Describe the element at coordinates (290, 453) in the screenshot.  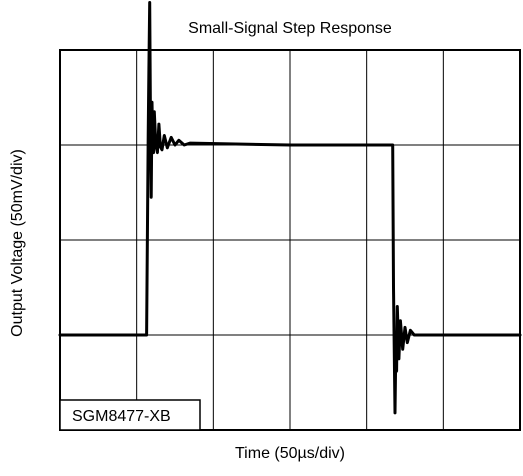
I see `x-axis-label: Time (50µs/div)` at that location.